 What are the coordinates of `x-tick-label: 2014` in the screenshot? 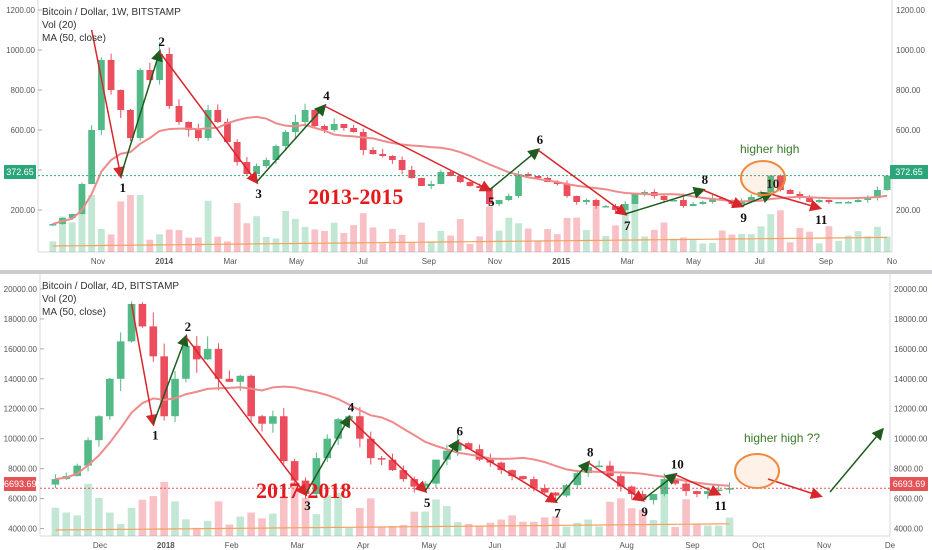 It's located at (164, 261).